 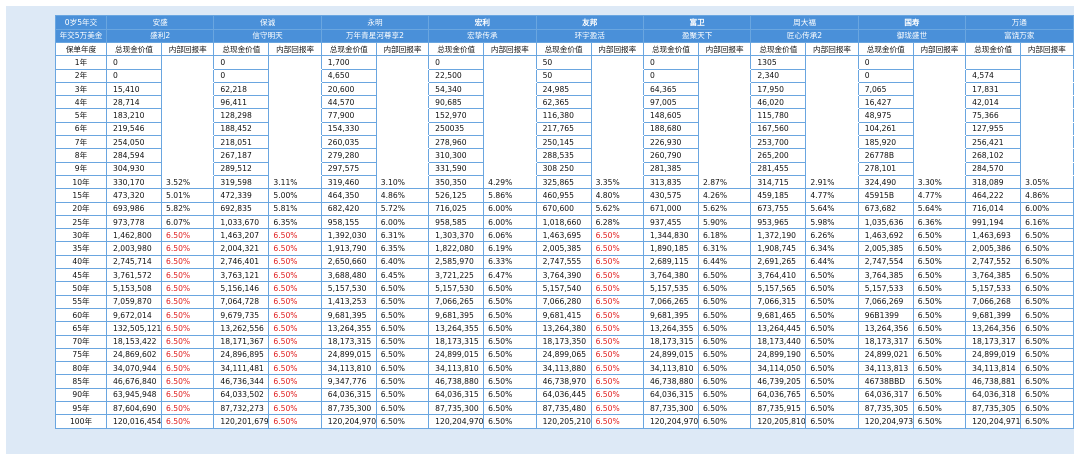 I want to click on cash-value-cell: 1,908,745, so click(x=778, y=248).